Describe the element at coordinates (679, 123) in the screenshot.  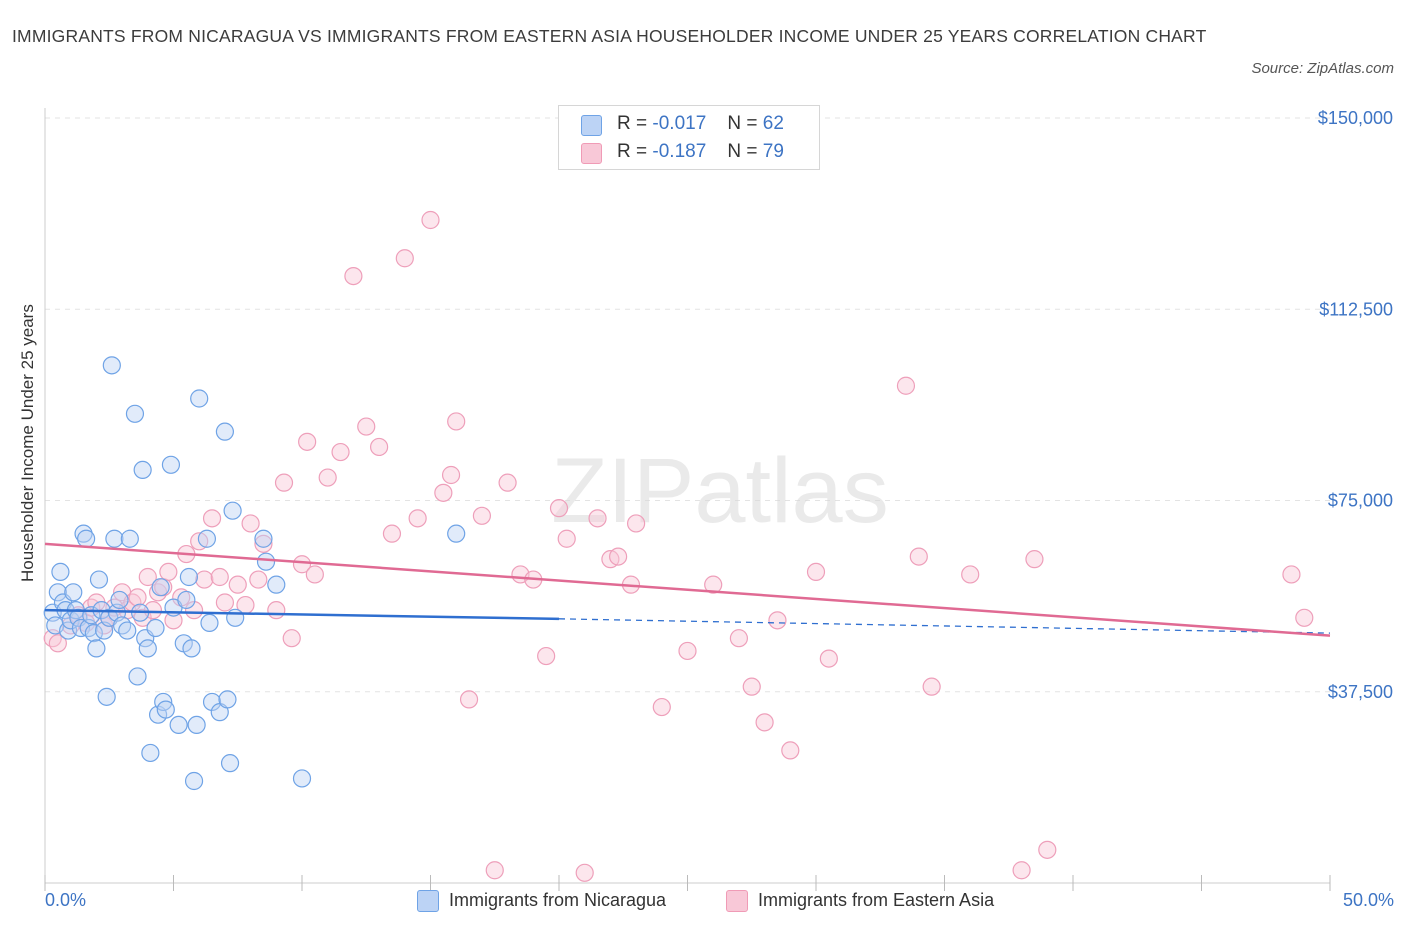
I see `legend-r-value-nicaragua: -0.017` at that location.